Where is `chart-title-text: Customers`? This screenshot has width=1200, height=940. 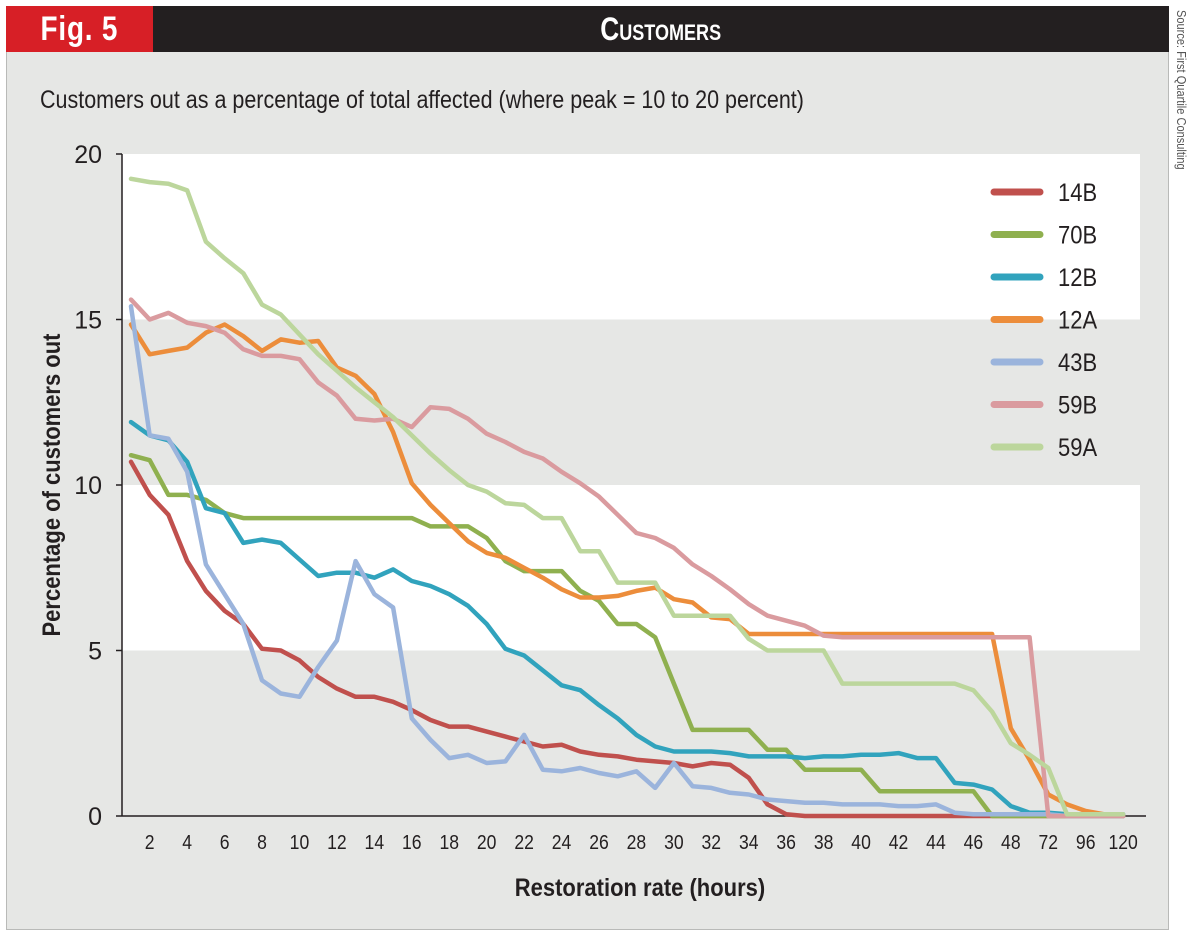 chart-title-text: Customers is located at coordinates (661, 28).